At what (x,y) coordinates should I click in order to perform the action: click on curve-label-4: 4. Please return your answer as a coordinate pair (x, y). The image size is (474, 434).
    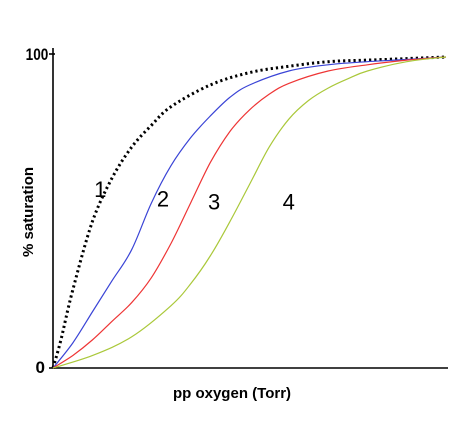
    Looking at the image, I should click on (289, 201).